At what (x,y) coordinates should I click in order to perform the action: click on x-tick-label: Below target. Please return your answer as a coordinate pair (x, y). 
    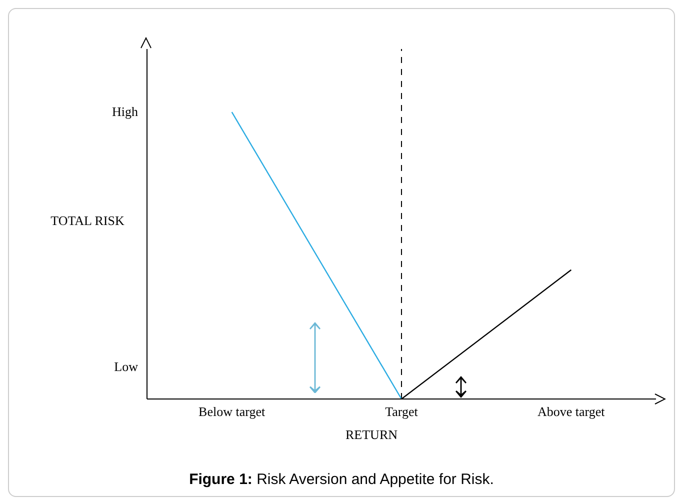
    Looking at the image, I should click on (232, 412).